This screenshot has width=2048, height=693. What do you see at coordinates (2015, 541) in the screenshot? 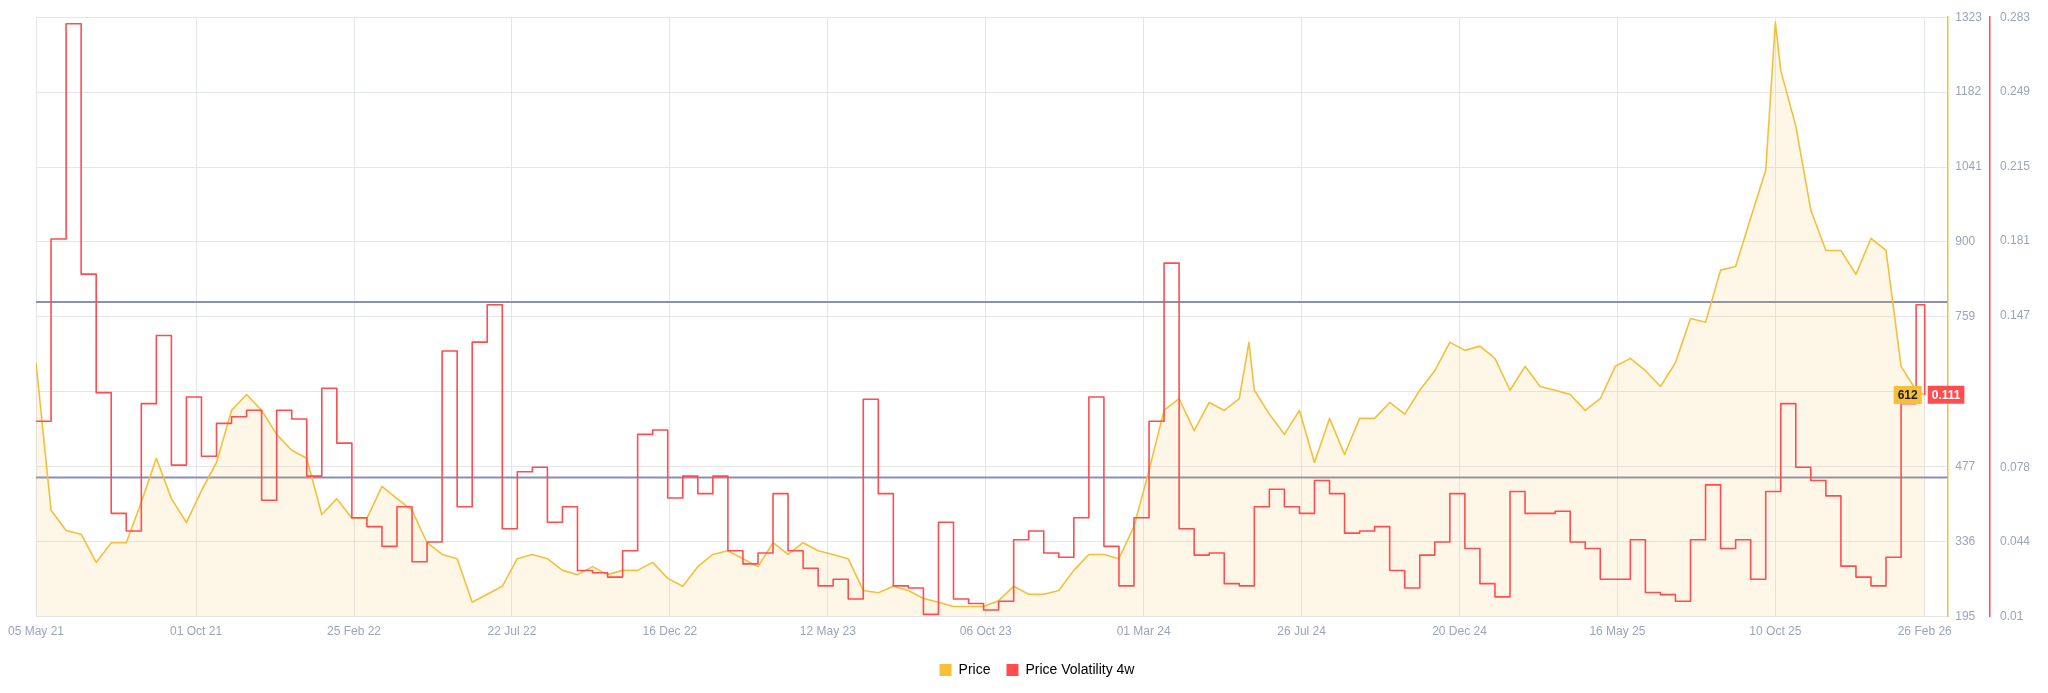
I see `y2-tick-label: 0.044` at bounding box center [2015, 541].